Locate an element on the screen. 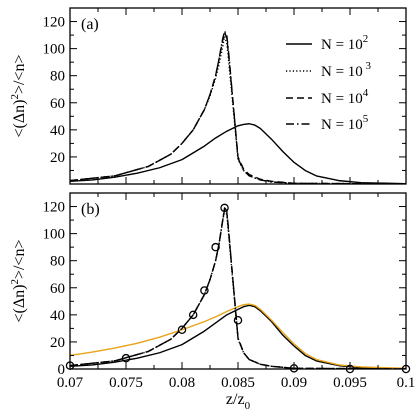 The image size is (420, 420). legend-entry: N = 104 is located at coordinates (345, 97).